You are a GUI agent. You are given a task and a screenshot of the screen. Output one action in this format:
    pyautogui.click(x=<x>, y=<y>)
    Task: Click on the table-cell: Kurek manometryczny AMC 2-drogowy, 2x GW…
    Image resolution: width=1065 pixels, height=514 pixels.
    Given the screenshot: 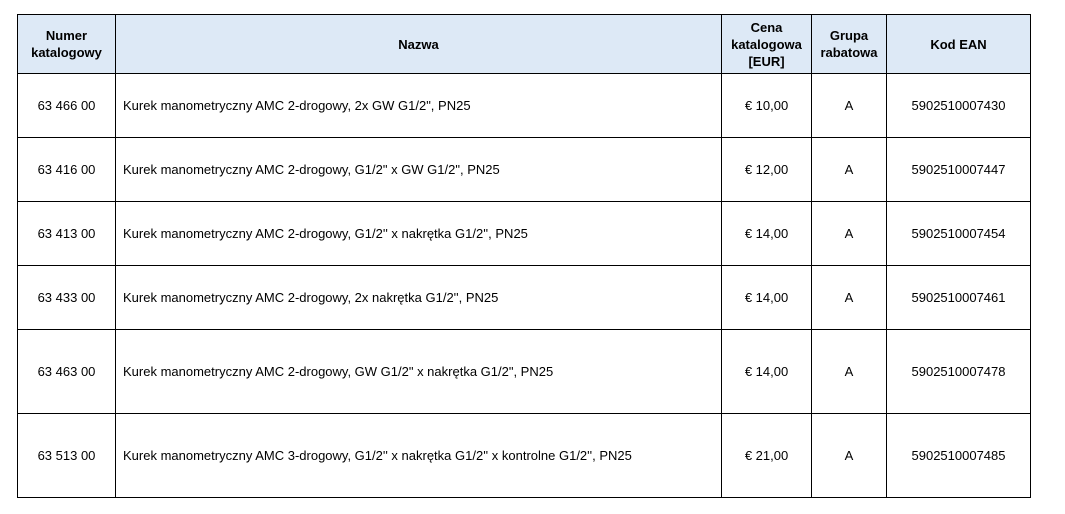 What is the action you would take?
    pyautogui.click(x=418, y=105)
    